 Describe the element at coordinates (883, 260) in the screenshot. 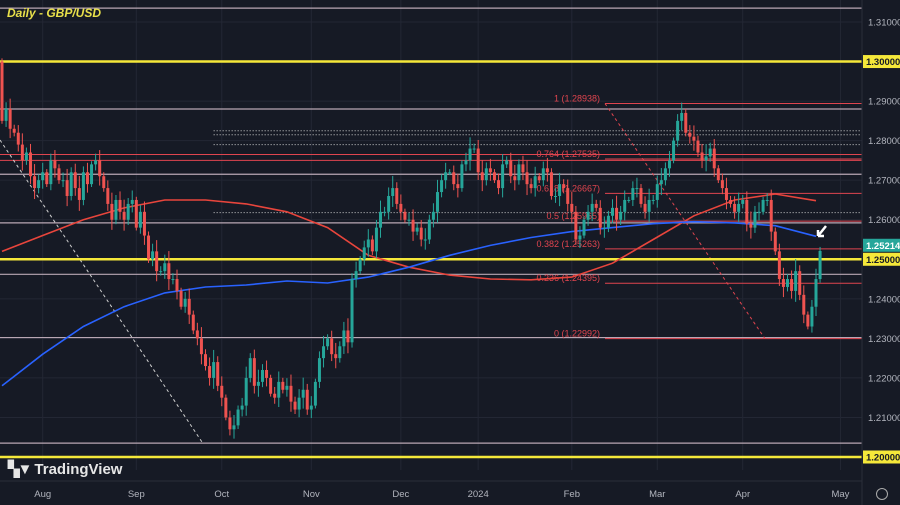

I see `key-level-badge: 1.25000` at that location.